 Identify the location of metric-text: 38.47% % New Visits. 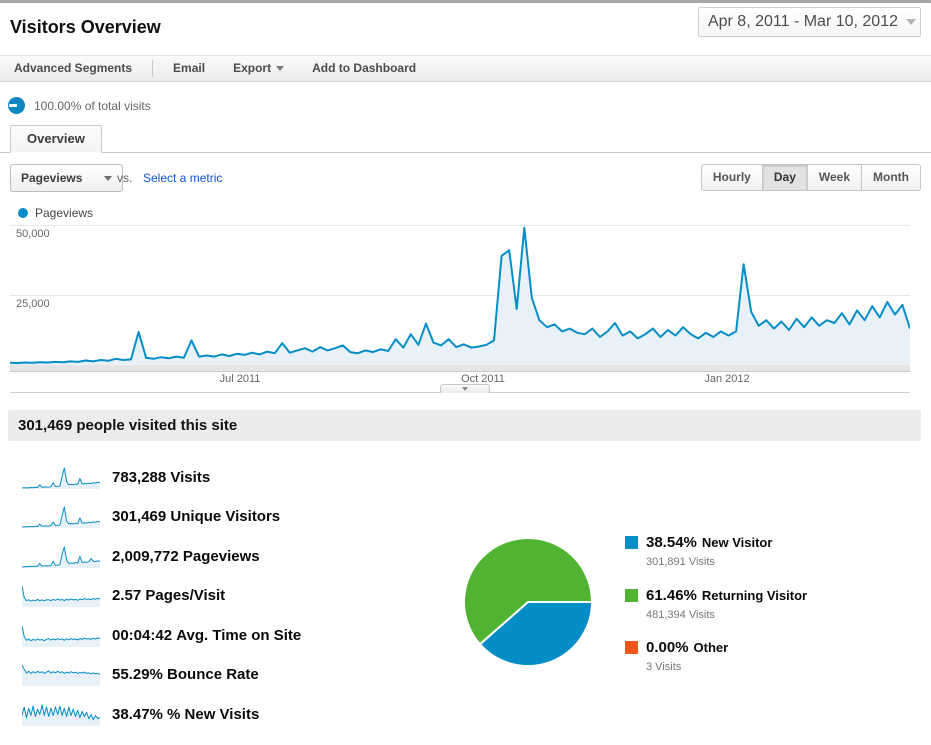
(186, 714).